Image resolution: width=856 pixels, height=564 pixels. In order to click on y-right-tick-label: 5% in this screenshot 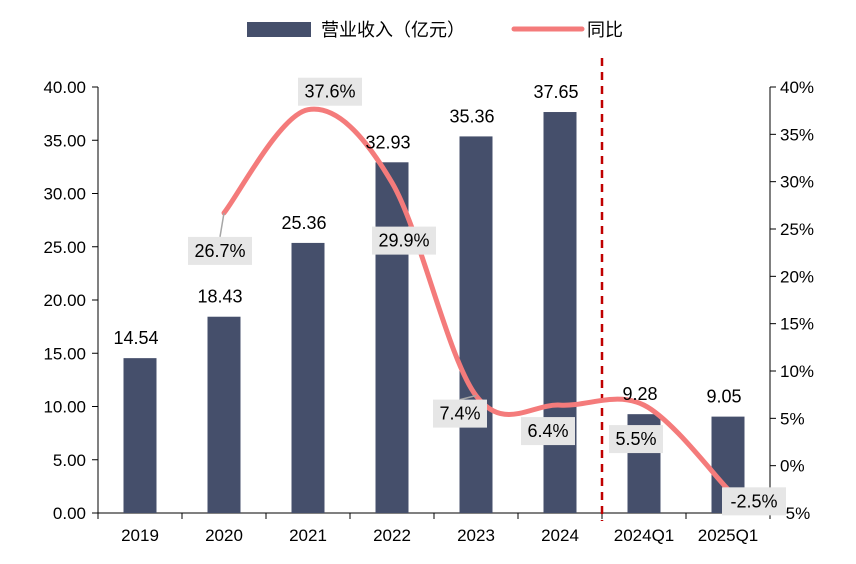, I will do `click(792, 418)`.